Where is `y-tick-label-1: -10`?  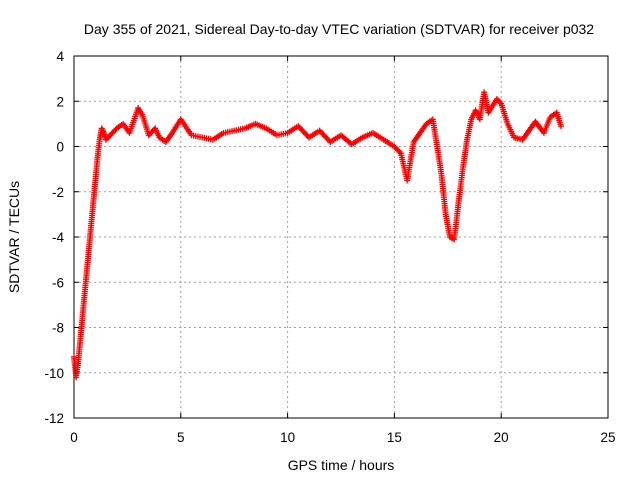 y-tick-label-1: -10 is located at coordinates (54, 373).